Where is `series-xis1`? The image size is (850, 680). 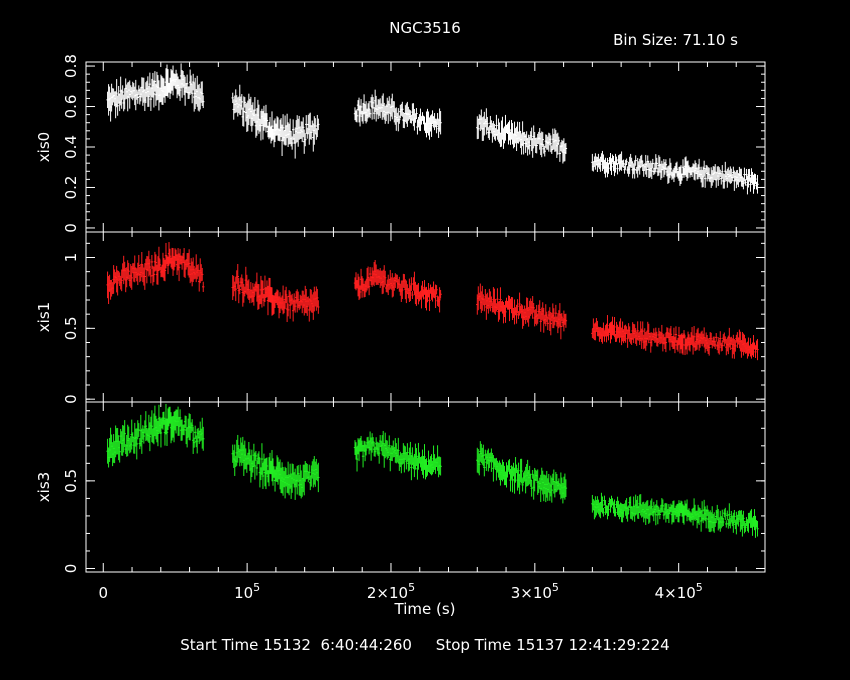
series-xis1 is located at coordinates (432, 301).